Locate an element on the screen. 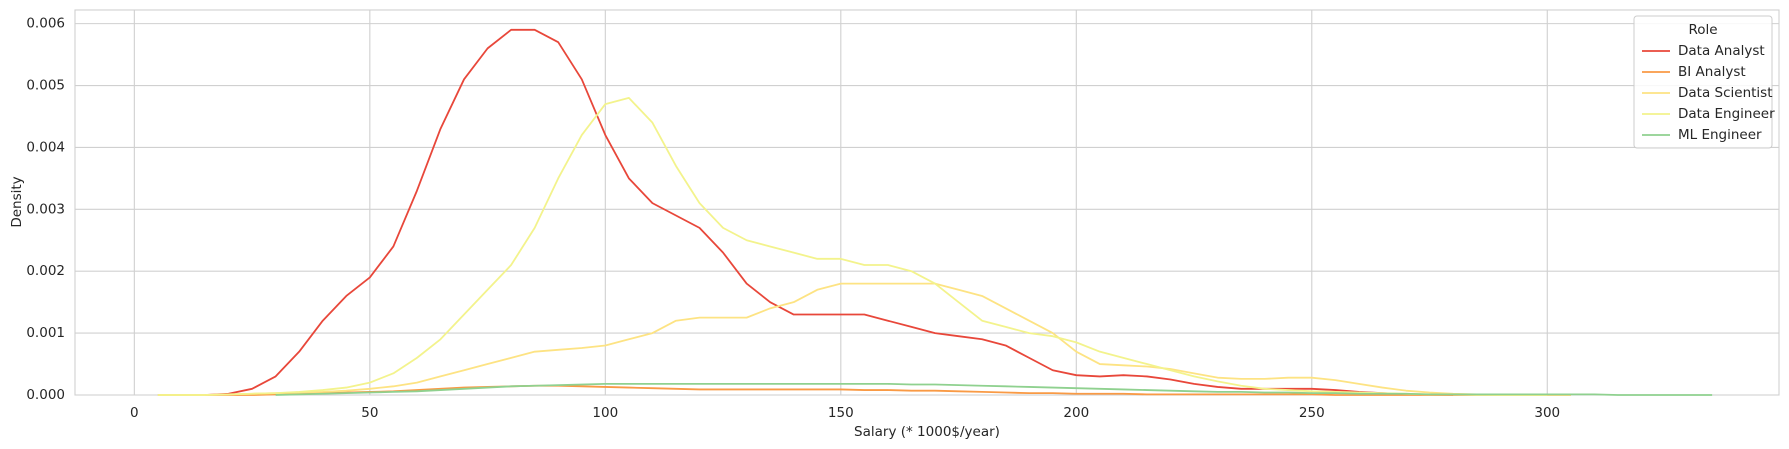 The image size is (1789, 449). x-tick-label: 0 is located at coordinates (134, 413).